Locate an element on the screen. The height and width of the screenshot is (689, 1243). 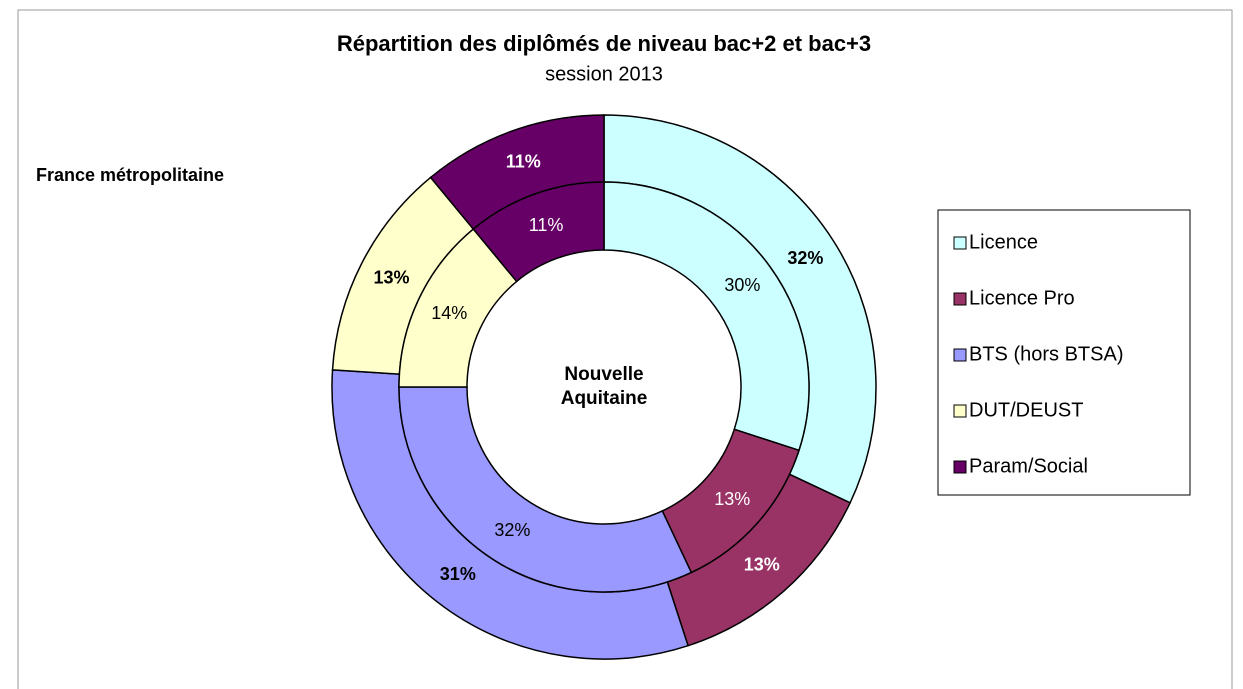
data-label: 31% is located at coordinates (458, 574).